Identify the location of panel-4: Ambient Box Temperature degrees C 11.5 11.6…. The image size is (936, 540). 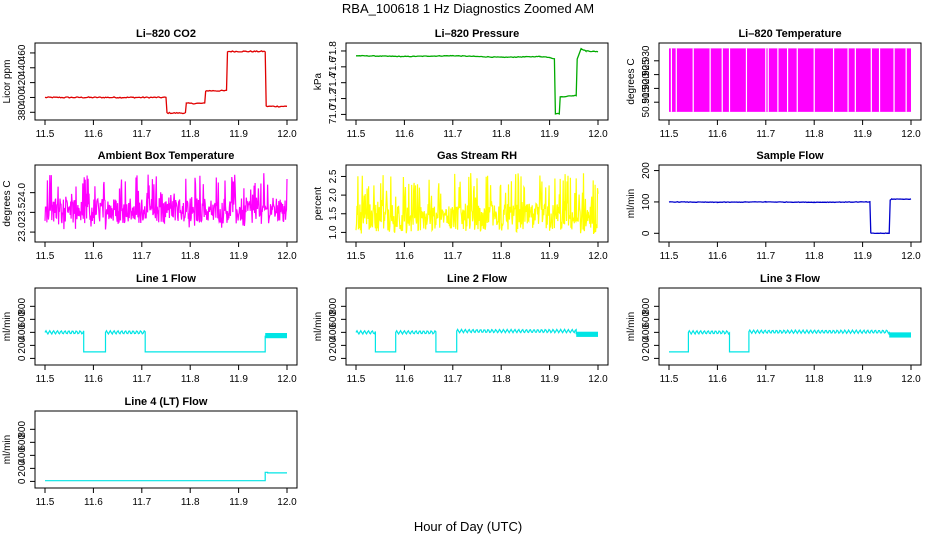
(150, 206).